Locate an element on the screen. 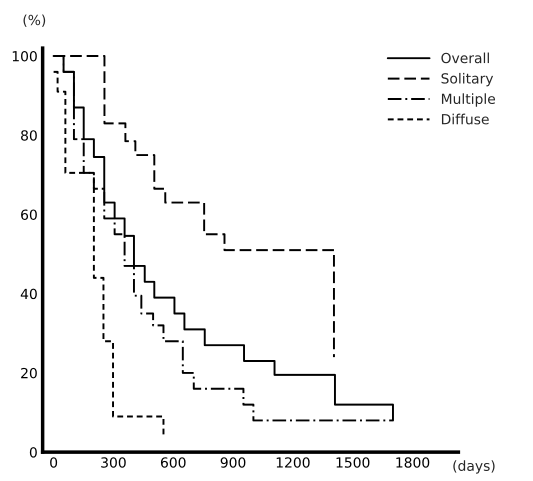  y-tick-label: 80 is located at coordinates (29, 135).